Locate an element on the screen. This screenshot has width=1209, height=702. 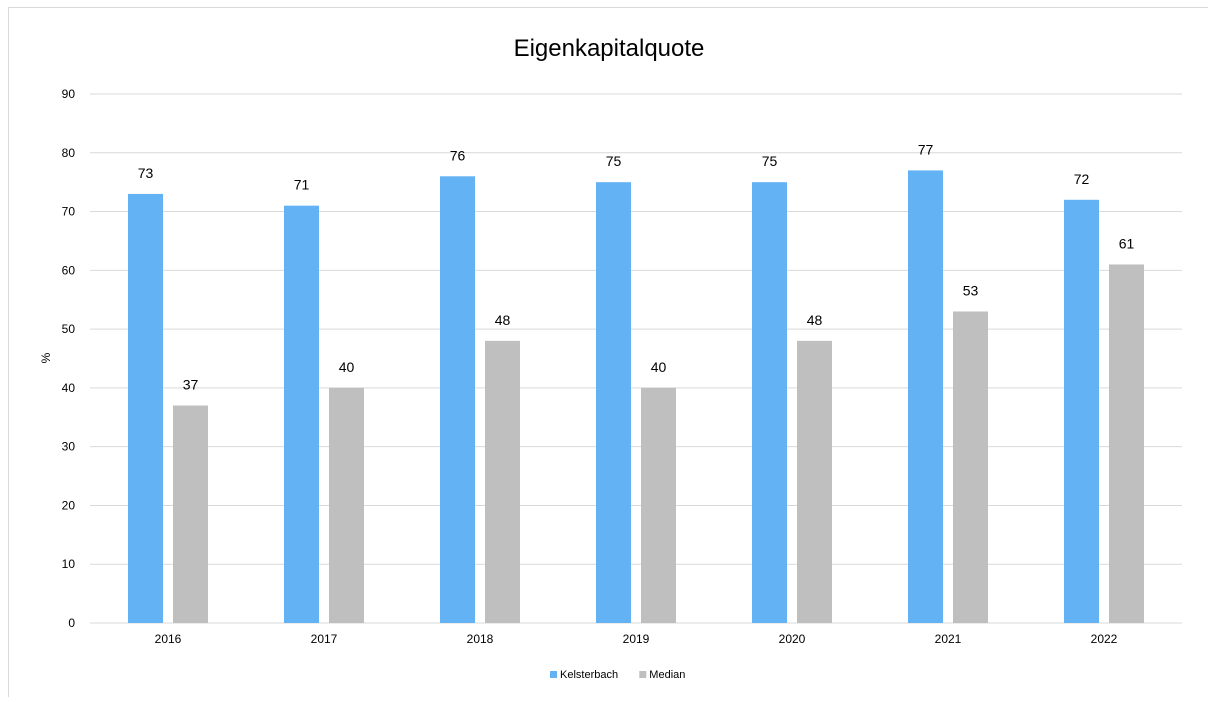
y-tick-label: 0 is located at coordinates (71, 623).